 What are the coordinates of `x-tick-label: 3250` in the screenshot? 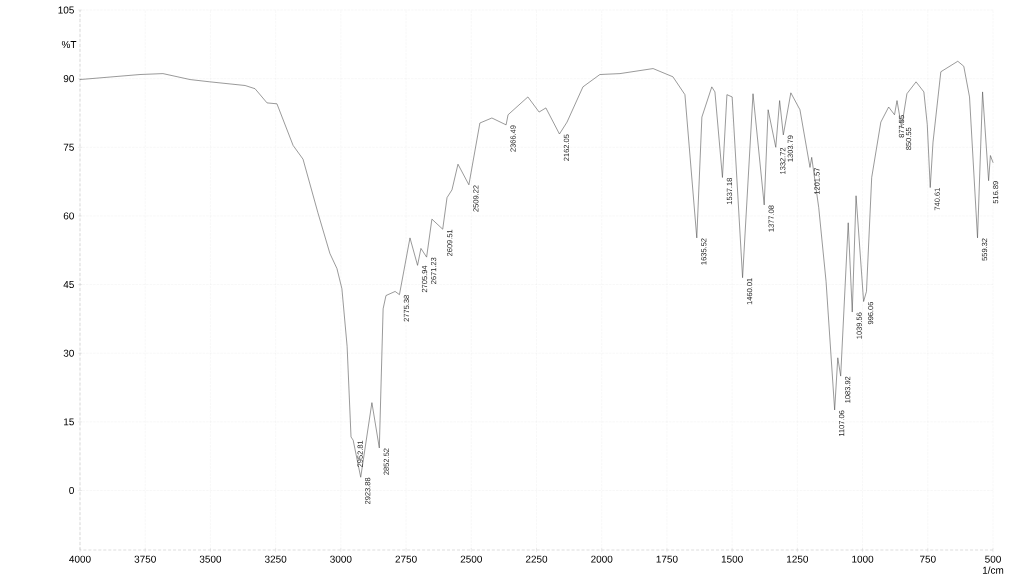 It's located at (275, 559).